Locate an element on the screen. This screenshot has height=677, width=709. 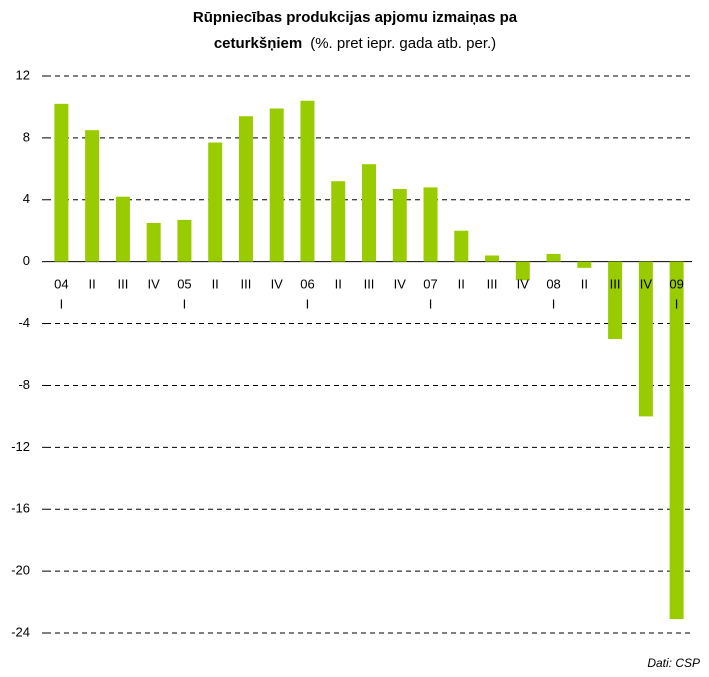
x-tick-label: 08 is located at coordinates (553, 283).